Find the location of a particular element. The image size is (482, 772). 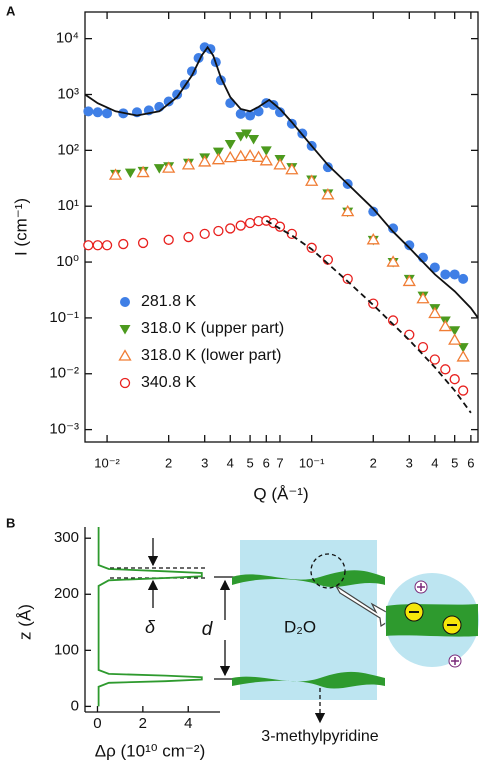

y-tick-label: 10² is located at coordinates (68, 149).